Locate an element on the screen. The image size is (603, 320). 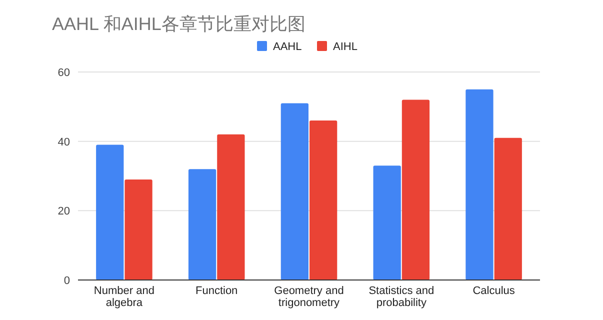
legend-label: AAHL is located at coordinates (287, 47).